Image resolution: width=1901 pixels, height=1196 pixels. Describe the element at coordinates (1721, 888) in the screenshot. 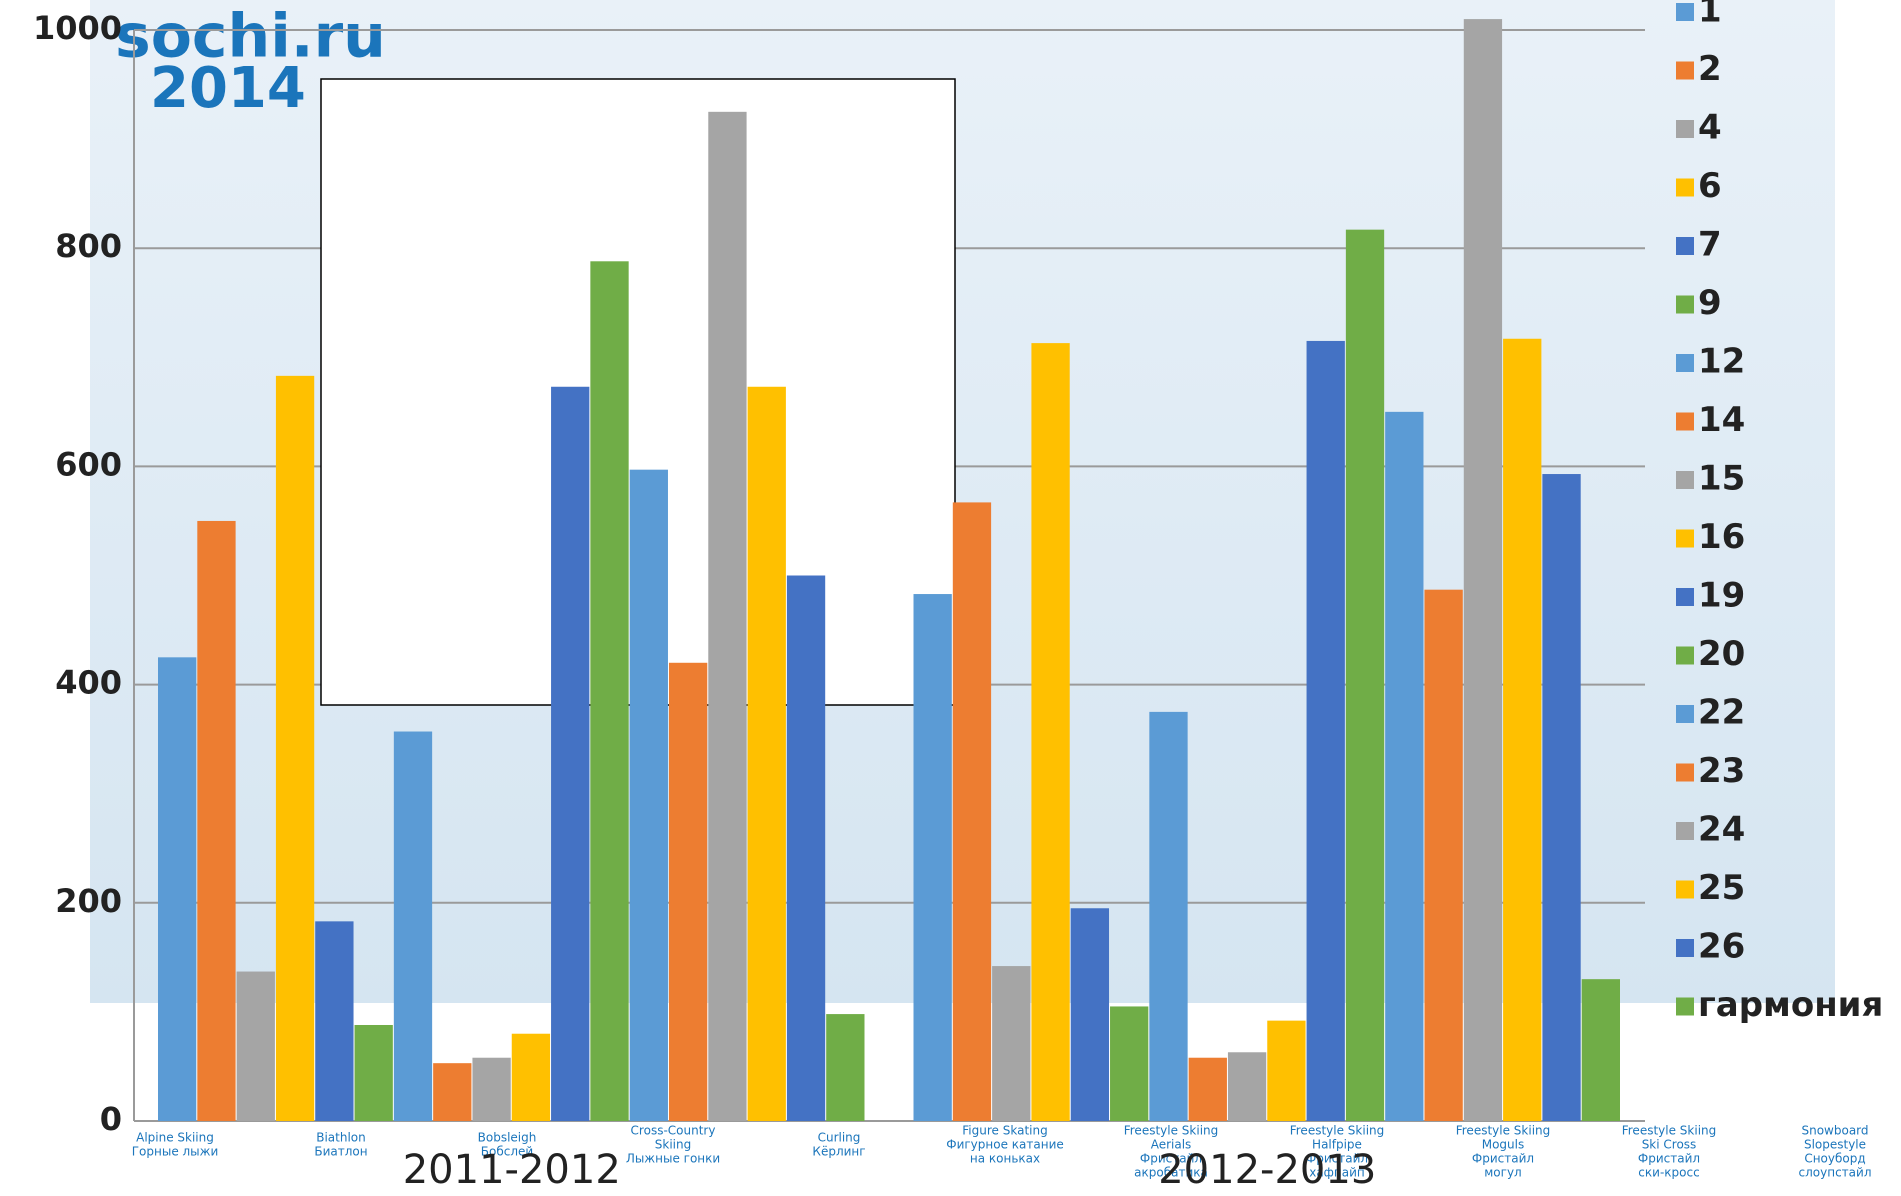

I see `legend-label: 25` at that location.